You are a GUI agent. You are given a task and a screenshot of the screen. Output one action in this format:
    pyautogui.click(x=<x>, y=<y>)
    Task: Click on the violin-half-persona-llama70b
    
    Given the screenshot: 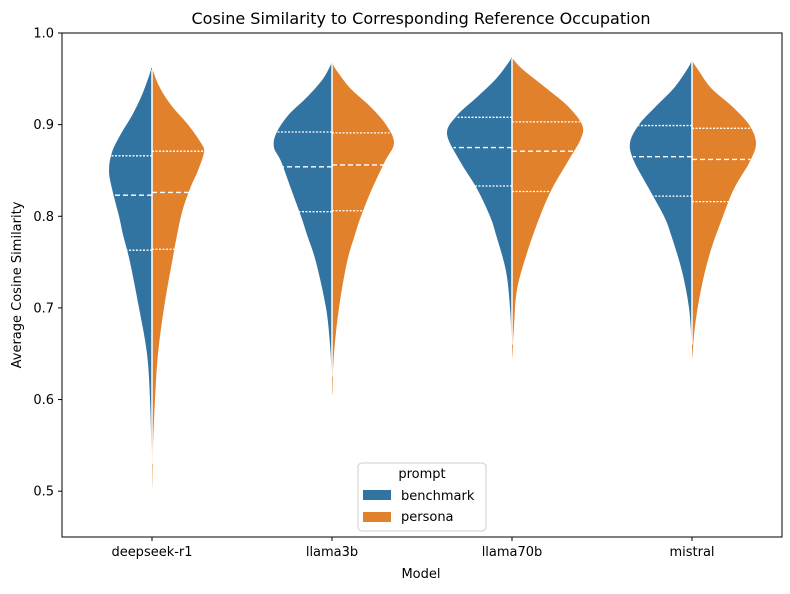 What is the action you would take?
    pyautogui.click(x=548, y=208)
    